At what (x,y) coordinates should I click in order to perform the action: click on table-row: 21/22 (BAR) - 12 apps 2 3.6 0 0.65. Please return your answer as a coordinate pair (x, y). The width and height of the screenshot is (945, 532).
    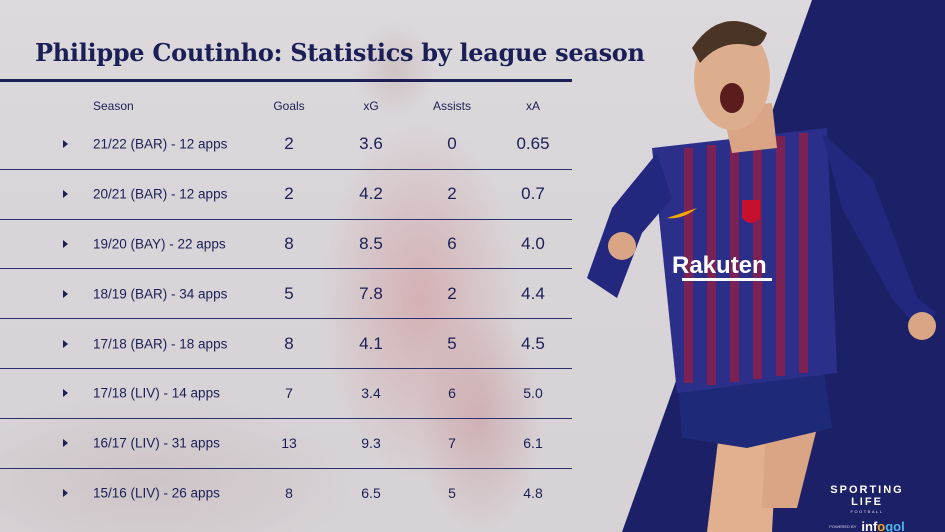
    Looking at the image, I should click on (286, 145).